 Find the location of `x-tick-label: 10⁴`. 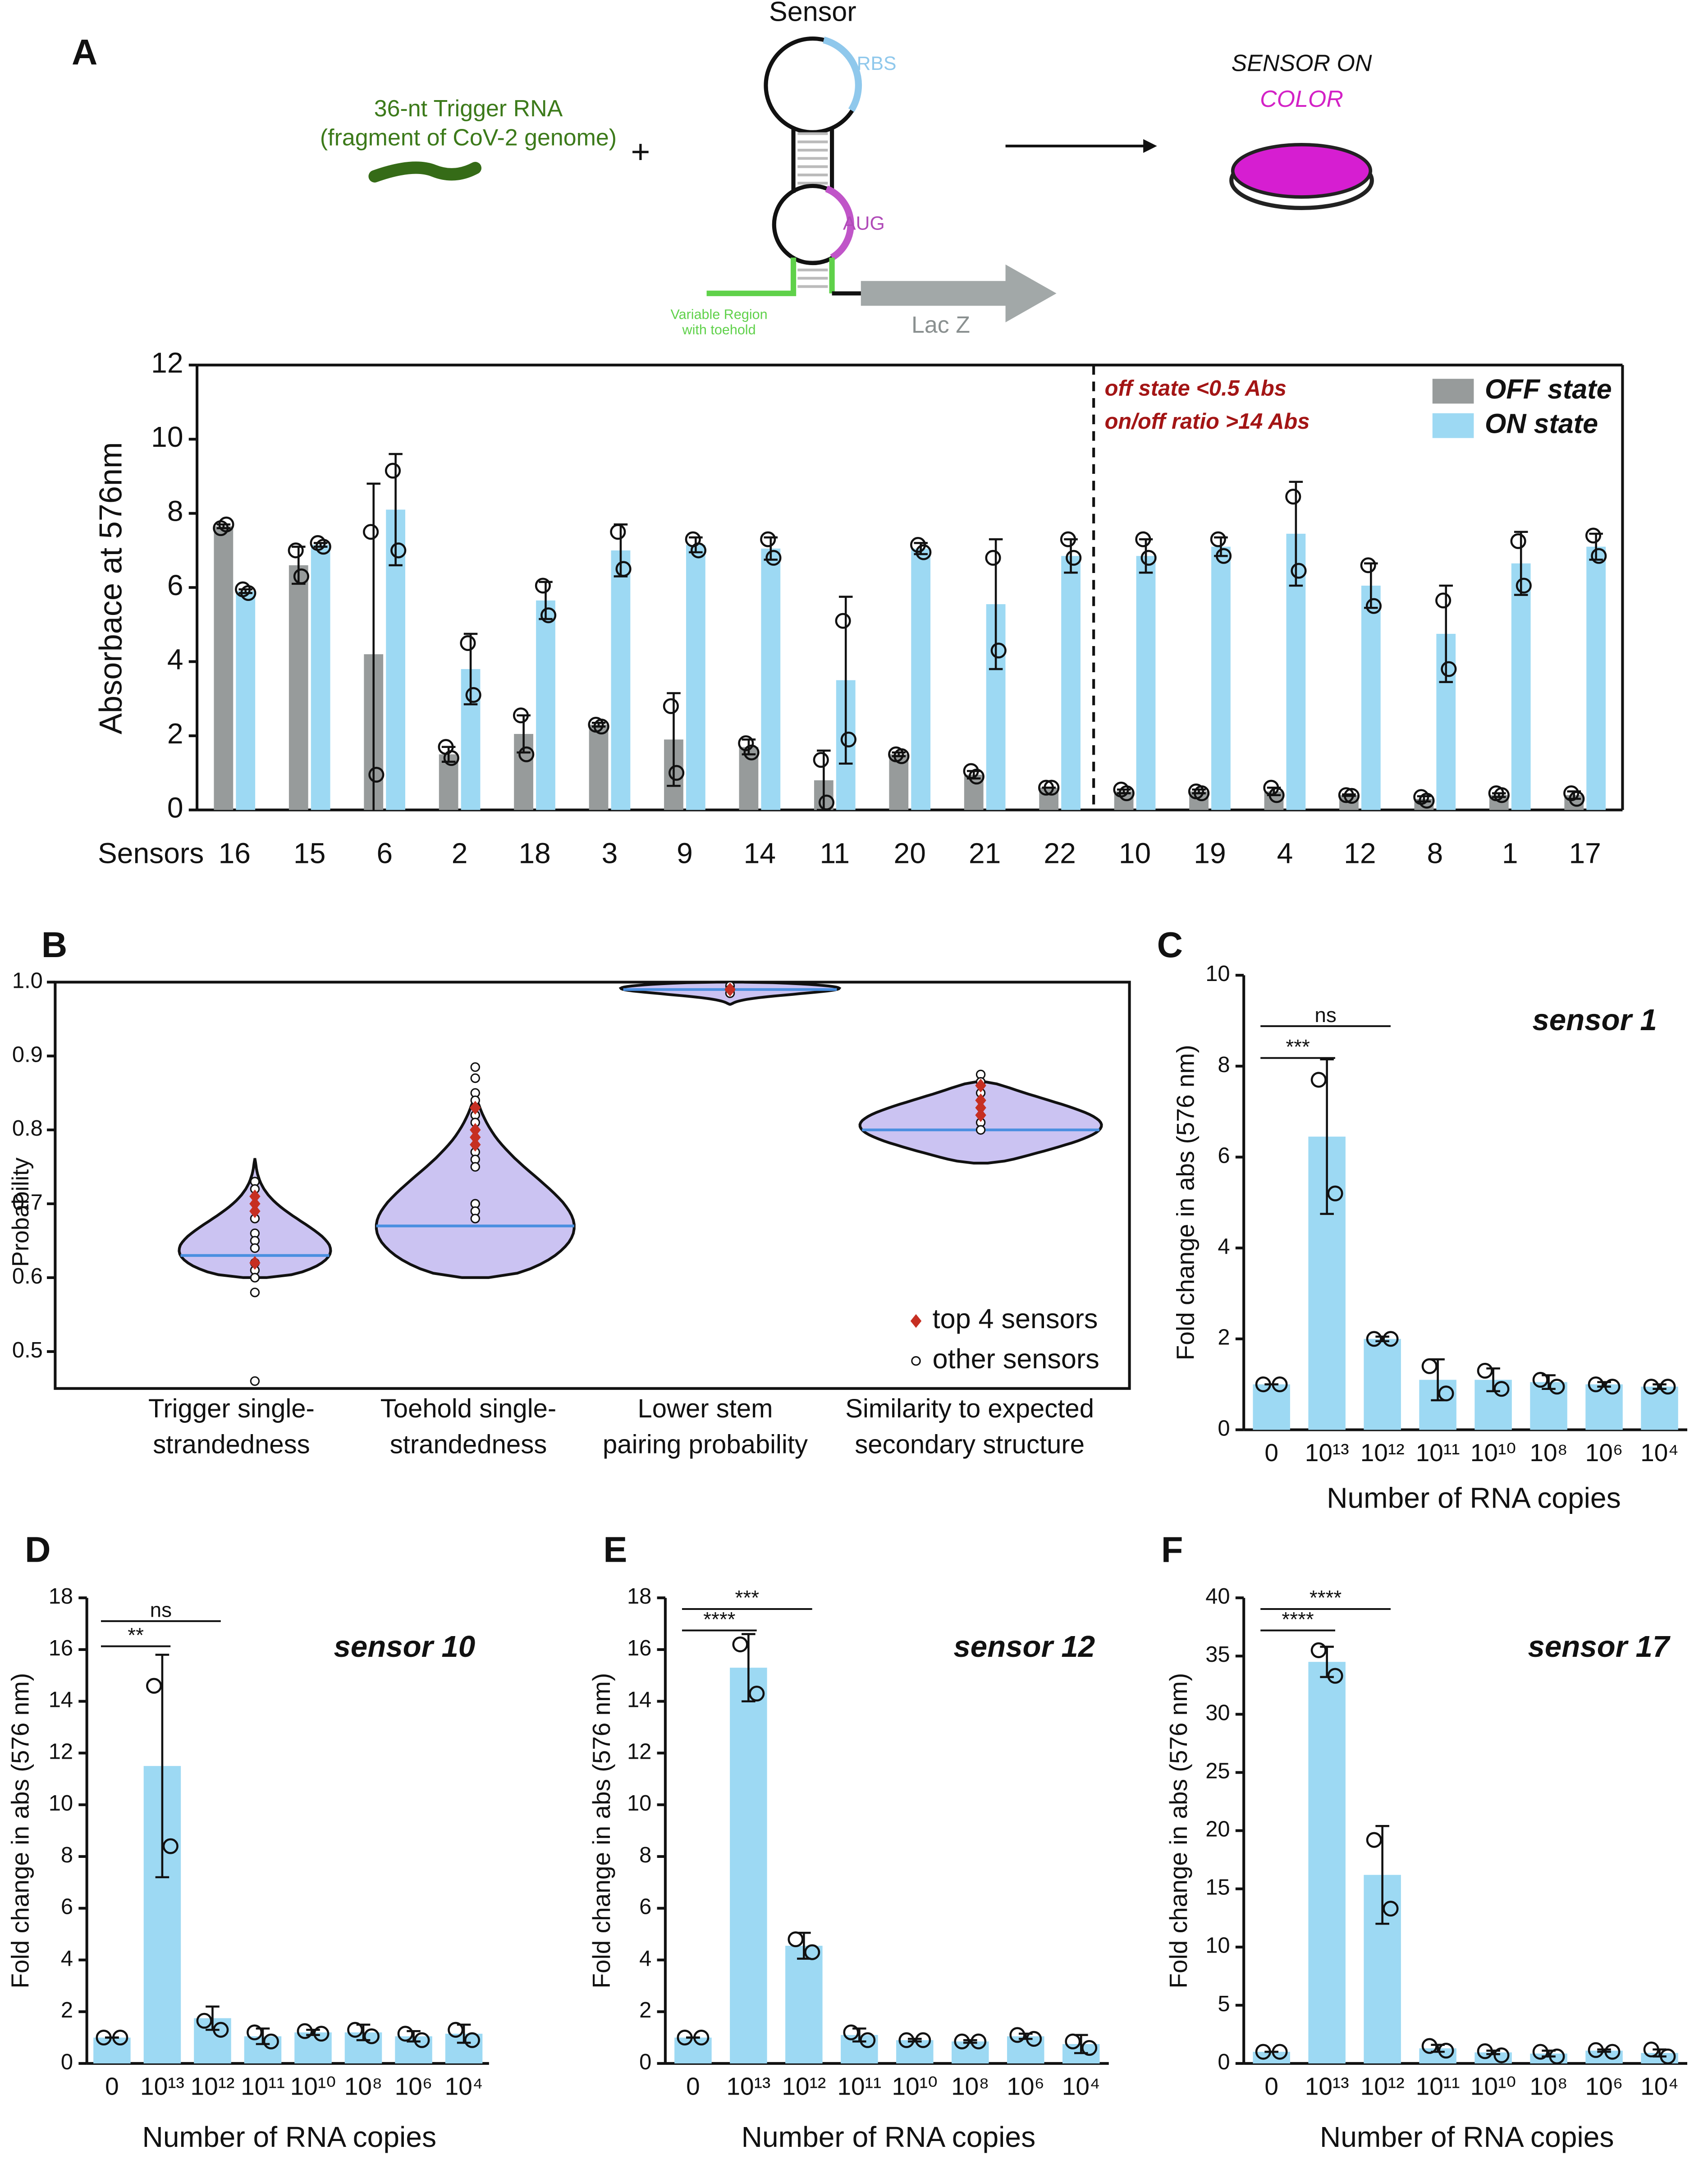

x-tick-label: 10⁴ is located at coordinates (1660, 2086).